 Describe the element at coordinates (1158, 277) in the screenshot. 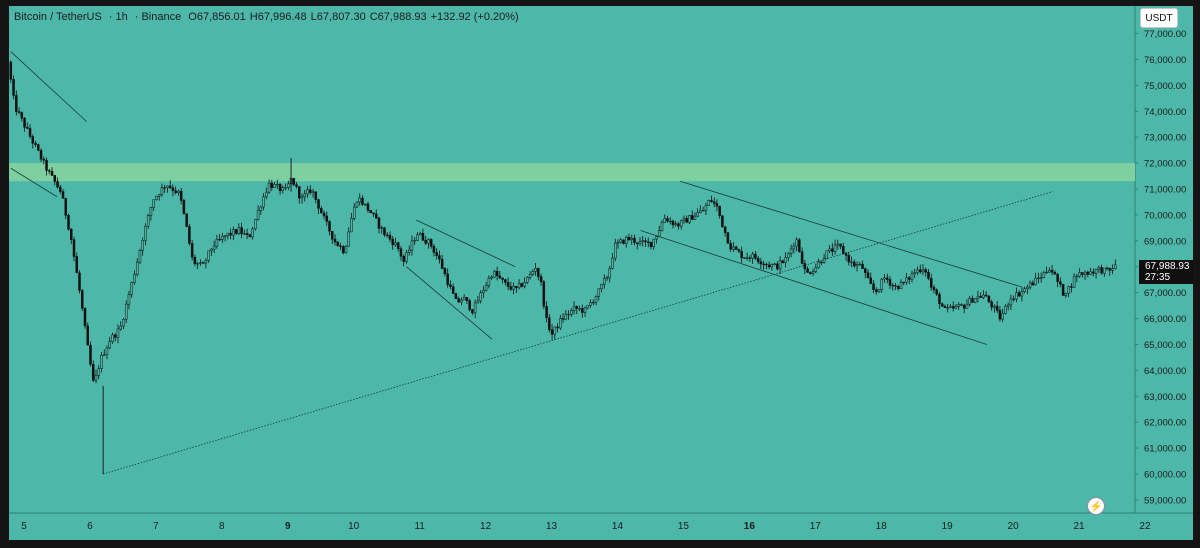

I see `bar-countdown: 27:35` at that location.